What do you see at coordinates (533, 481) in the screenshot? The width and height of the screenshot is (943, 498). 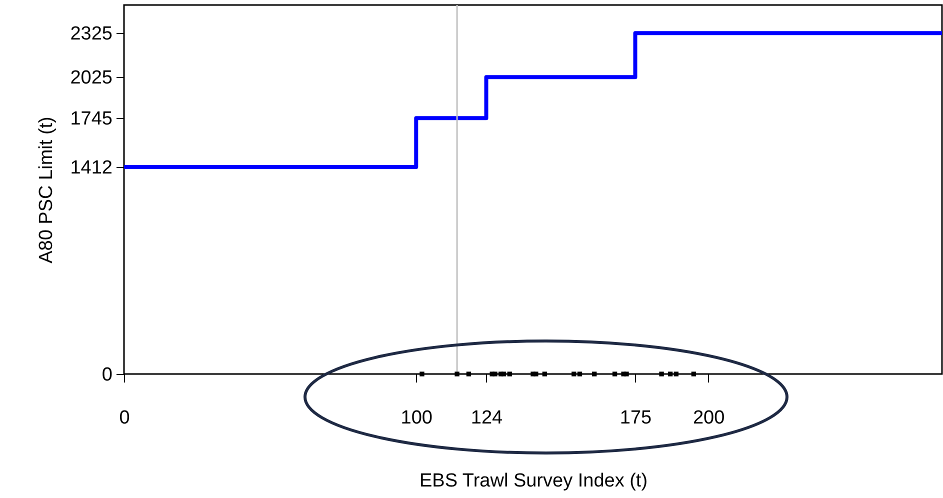 I see `x-axis-title: EBS Trawl Survey Index (t)` at bounding box center [533, 481].